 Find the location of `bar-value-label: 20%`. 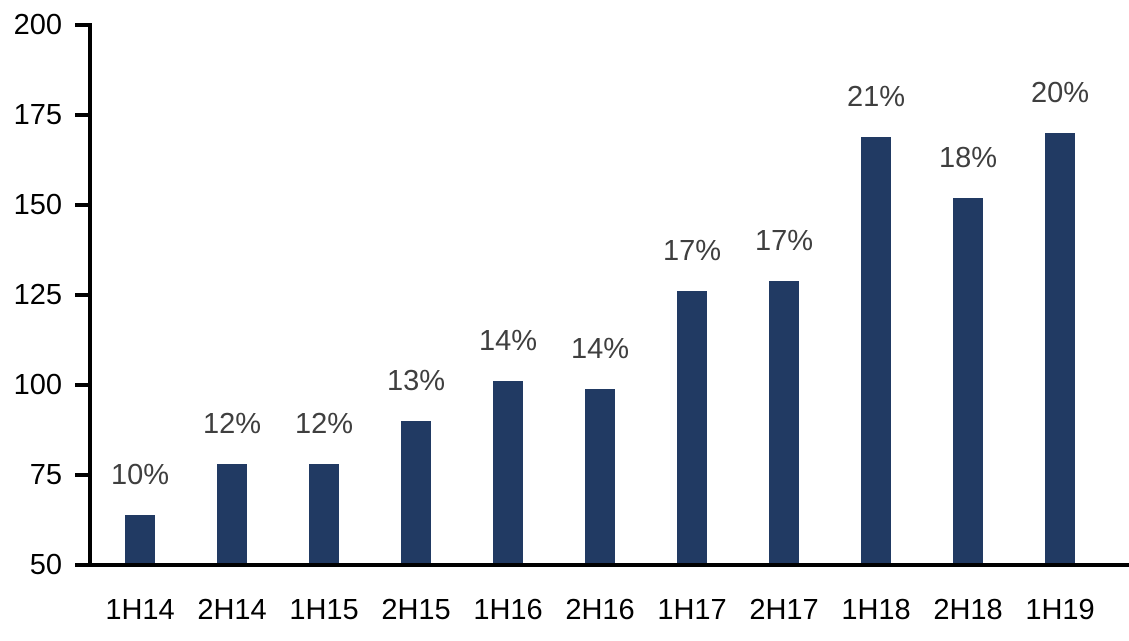

bar-value-label: 20% is located at coordinates (1060, 93).